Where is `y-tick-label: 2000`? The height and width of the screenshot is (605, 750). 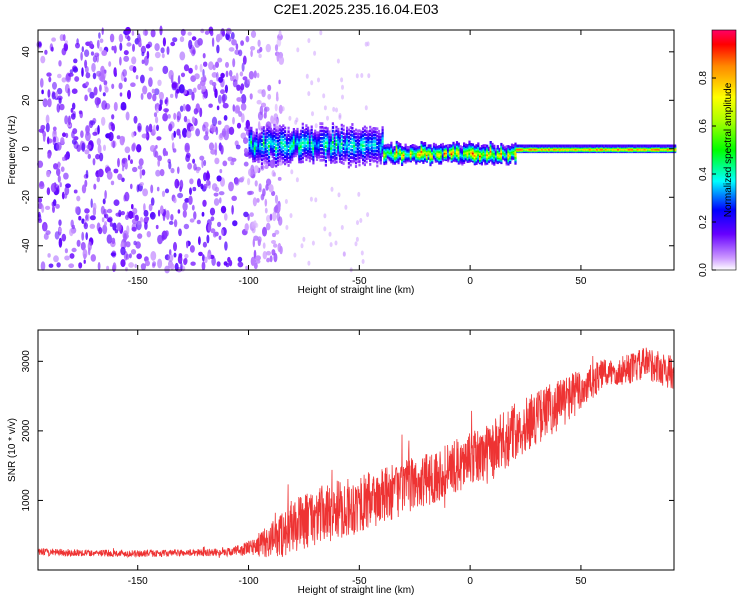
y-tick-label: 2000 is located at coordinates (26, 430).